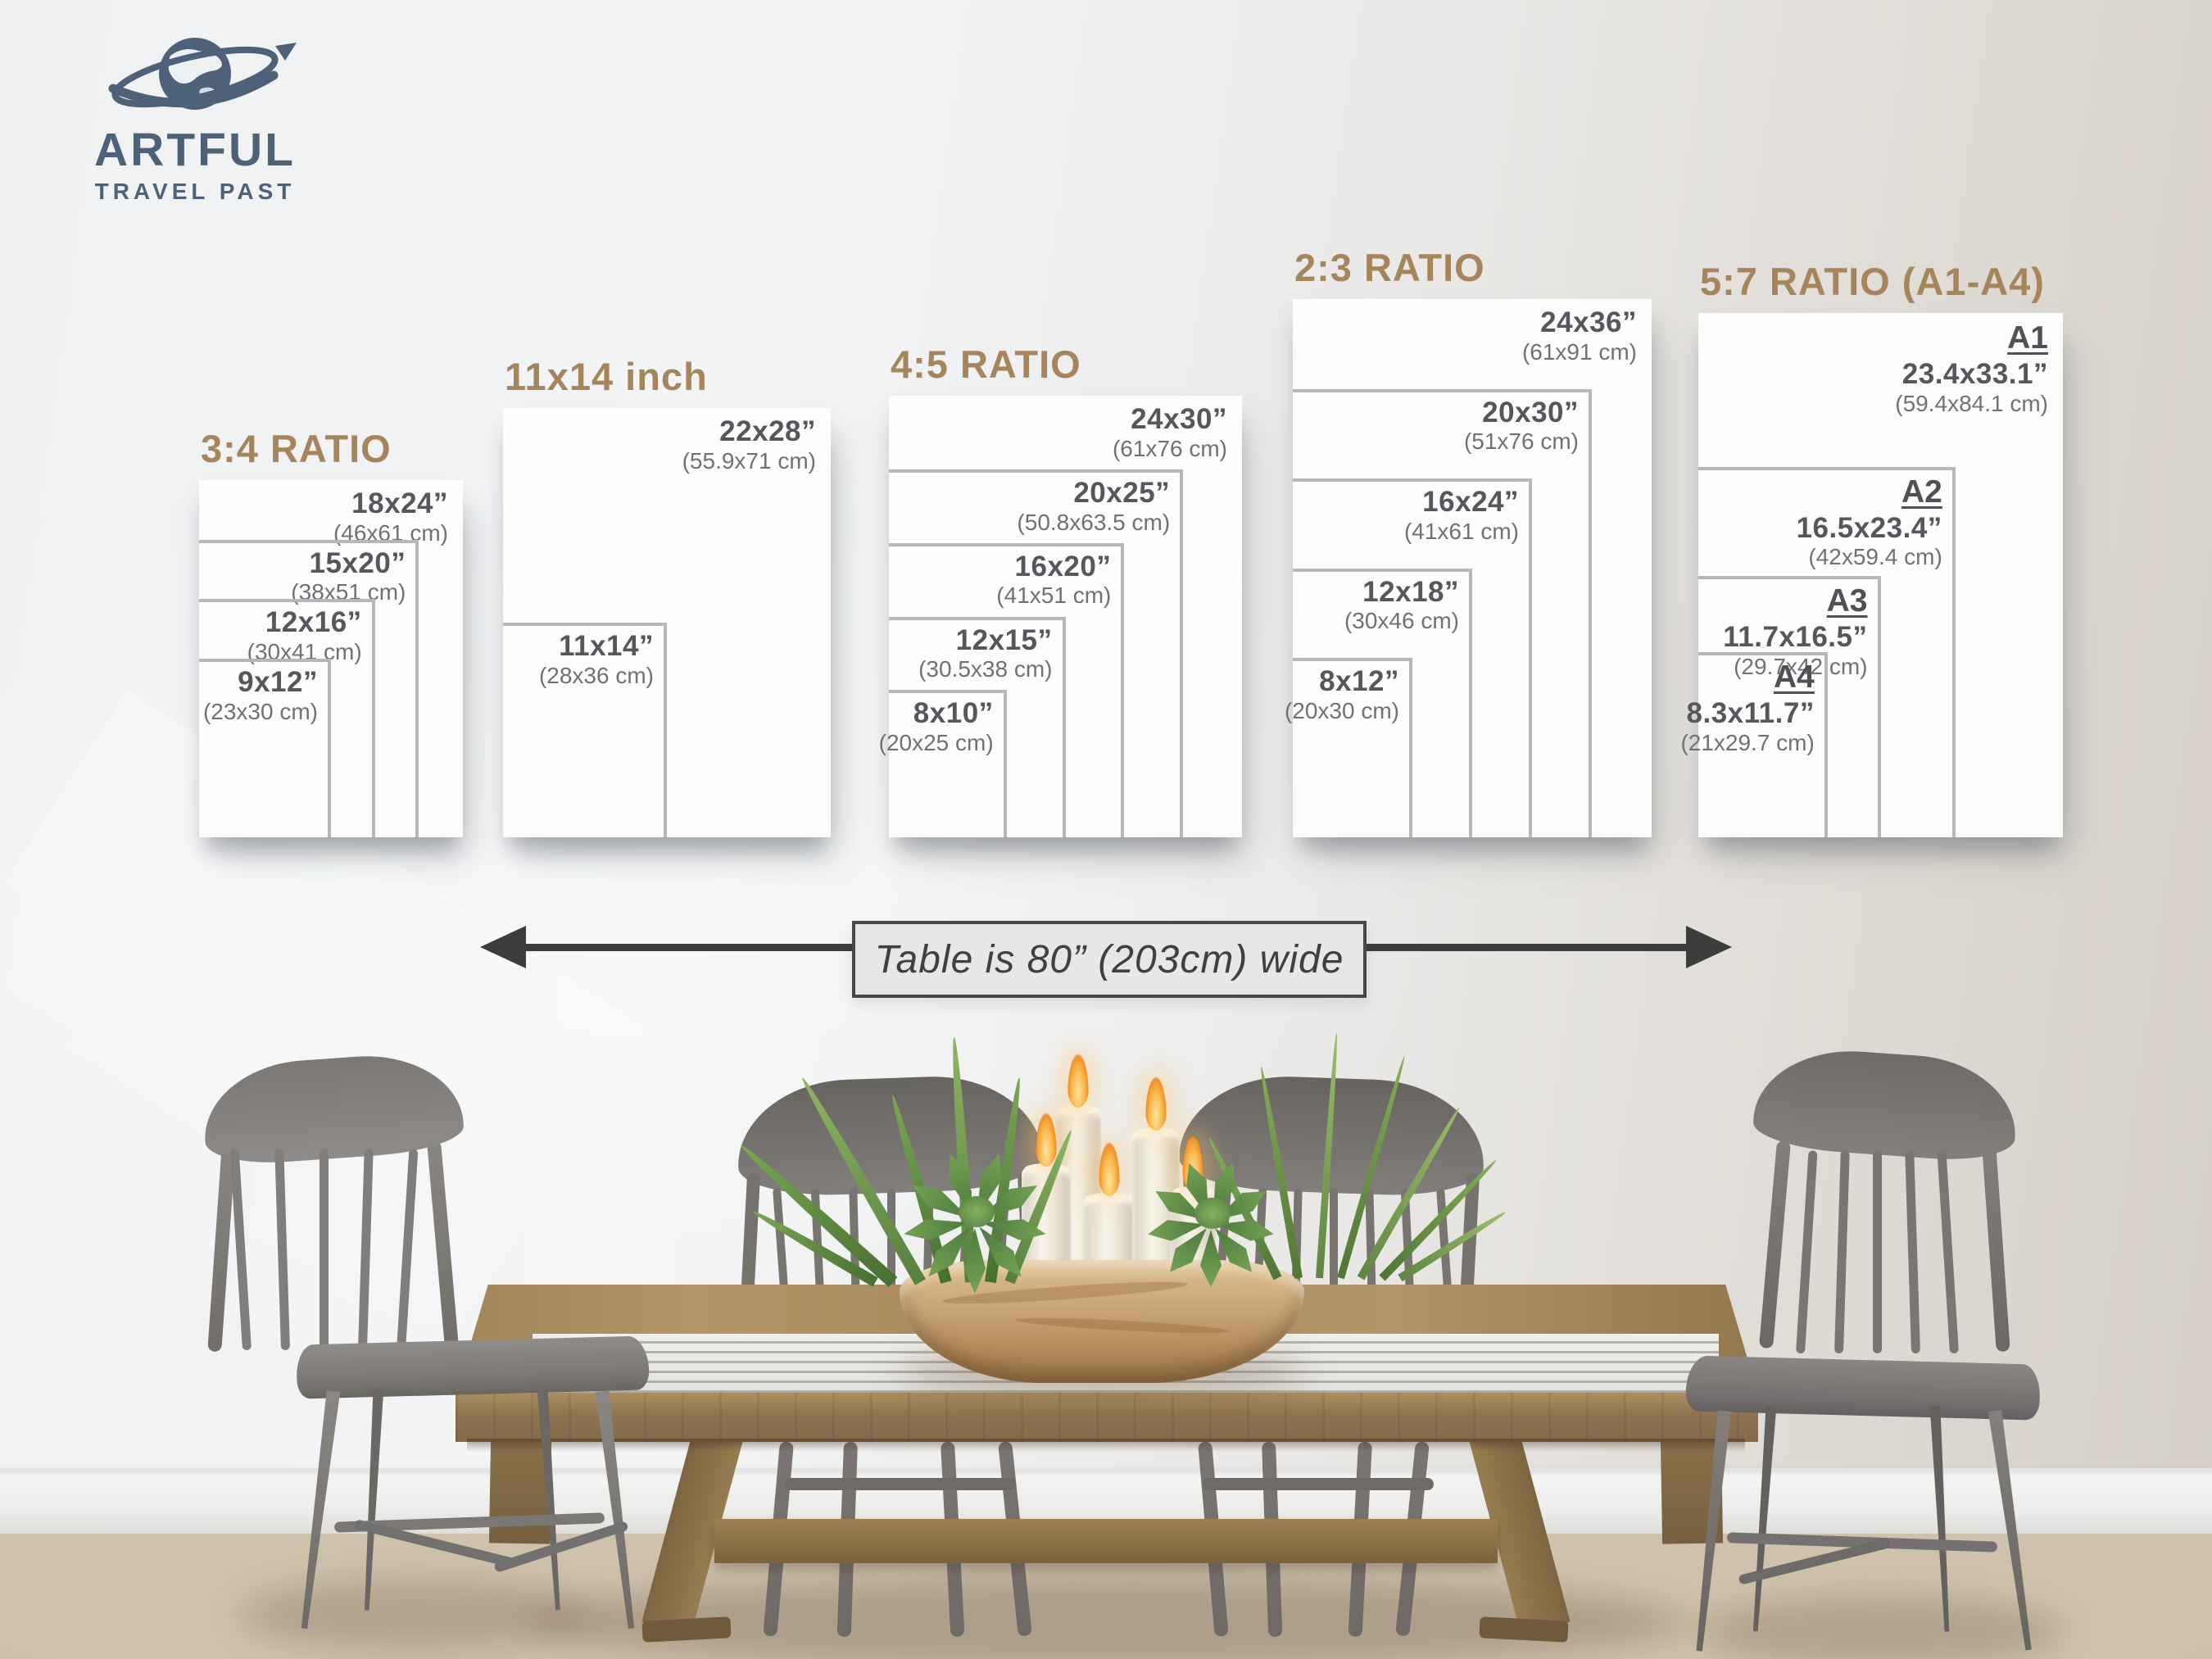 The width and height of the screenshot is (2212, 1659). What do you see at coordinates (1971, 403) in the screenshot?
I see `size-label-cm: (59.4x84.1 cm)` at bounding box center [1971, 403].